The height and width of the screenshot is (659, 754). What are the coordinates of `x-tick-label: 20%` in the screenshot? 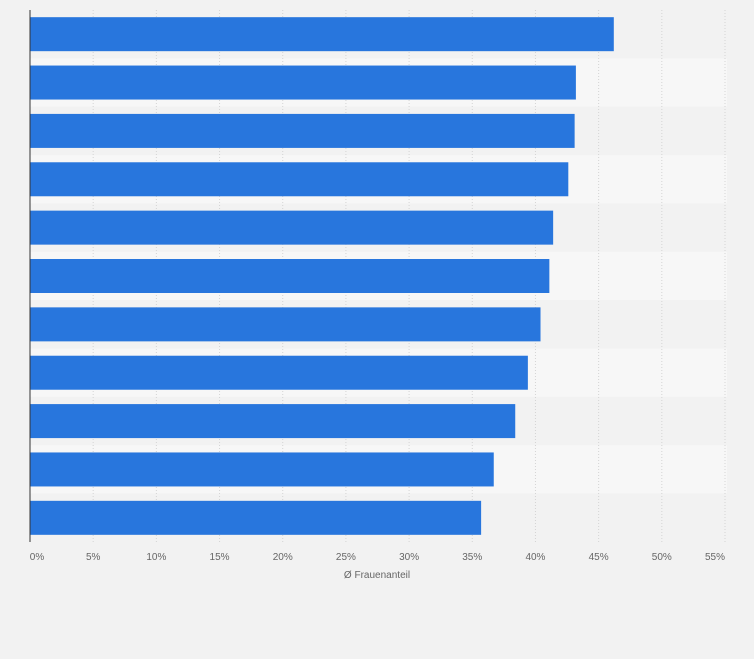 It's located at (283, 557).